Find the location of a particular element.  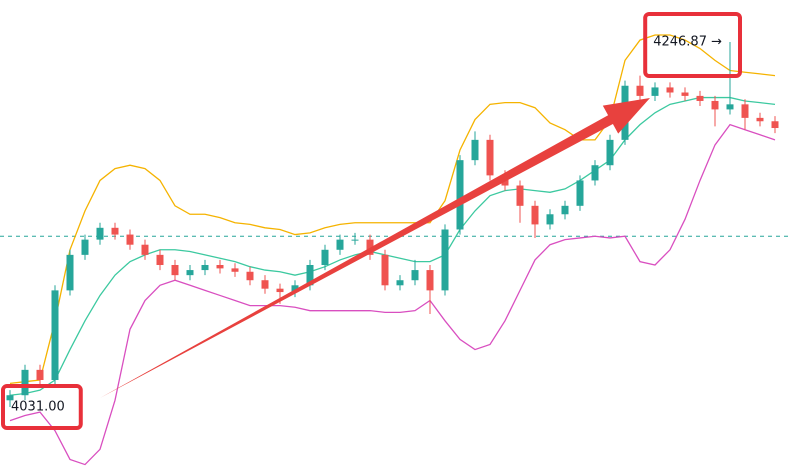

annotation-label: 4031.00 is located at coordinates (38, 407).